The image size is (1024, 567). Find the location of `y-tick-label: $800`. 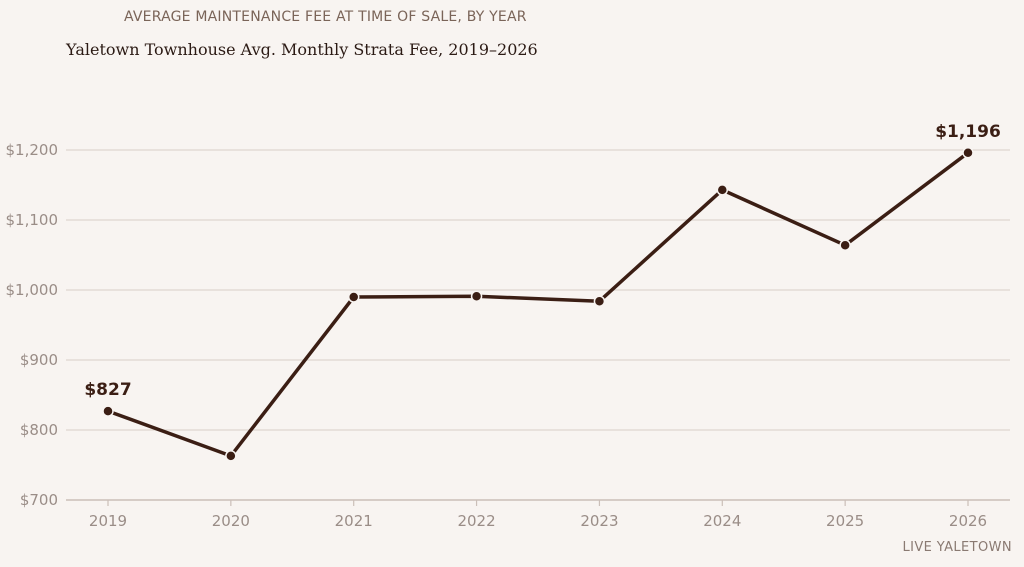

y-tick-label: $800 is located at coordinates (39, 430).